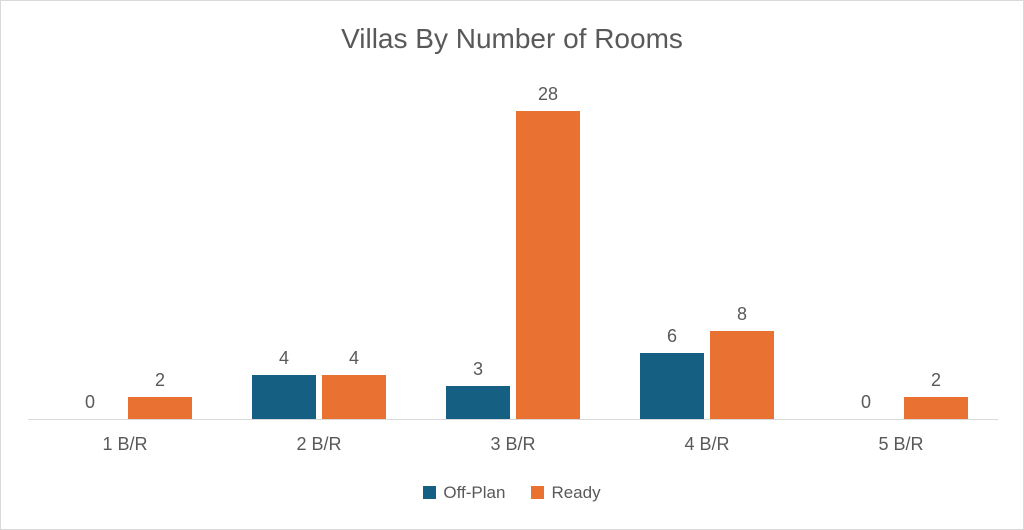 The image size is (1024, 530). What do you see at coordinates (354, 397) in the screenshot?
I see `bar-ready-2-b-r` at bounding box center [354, 397].